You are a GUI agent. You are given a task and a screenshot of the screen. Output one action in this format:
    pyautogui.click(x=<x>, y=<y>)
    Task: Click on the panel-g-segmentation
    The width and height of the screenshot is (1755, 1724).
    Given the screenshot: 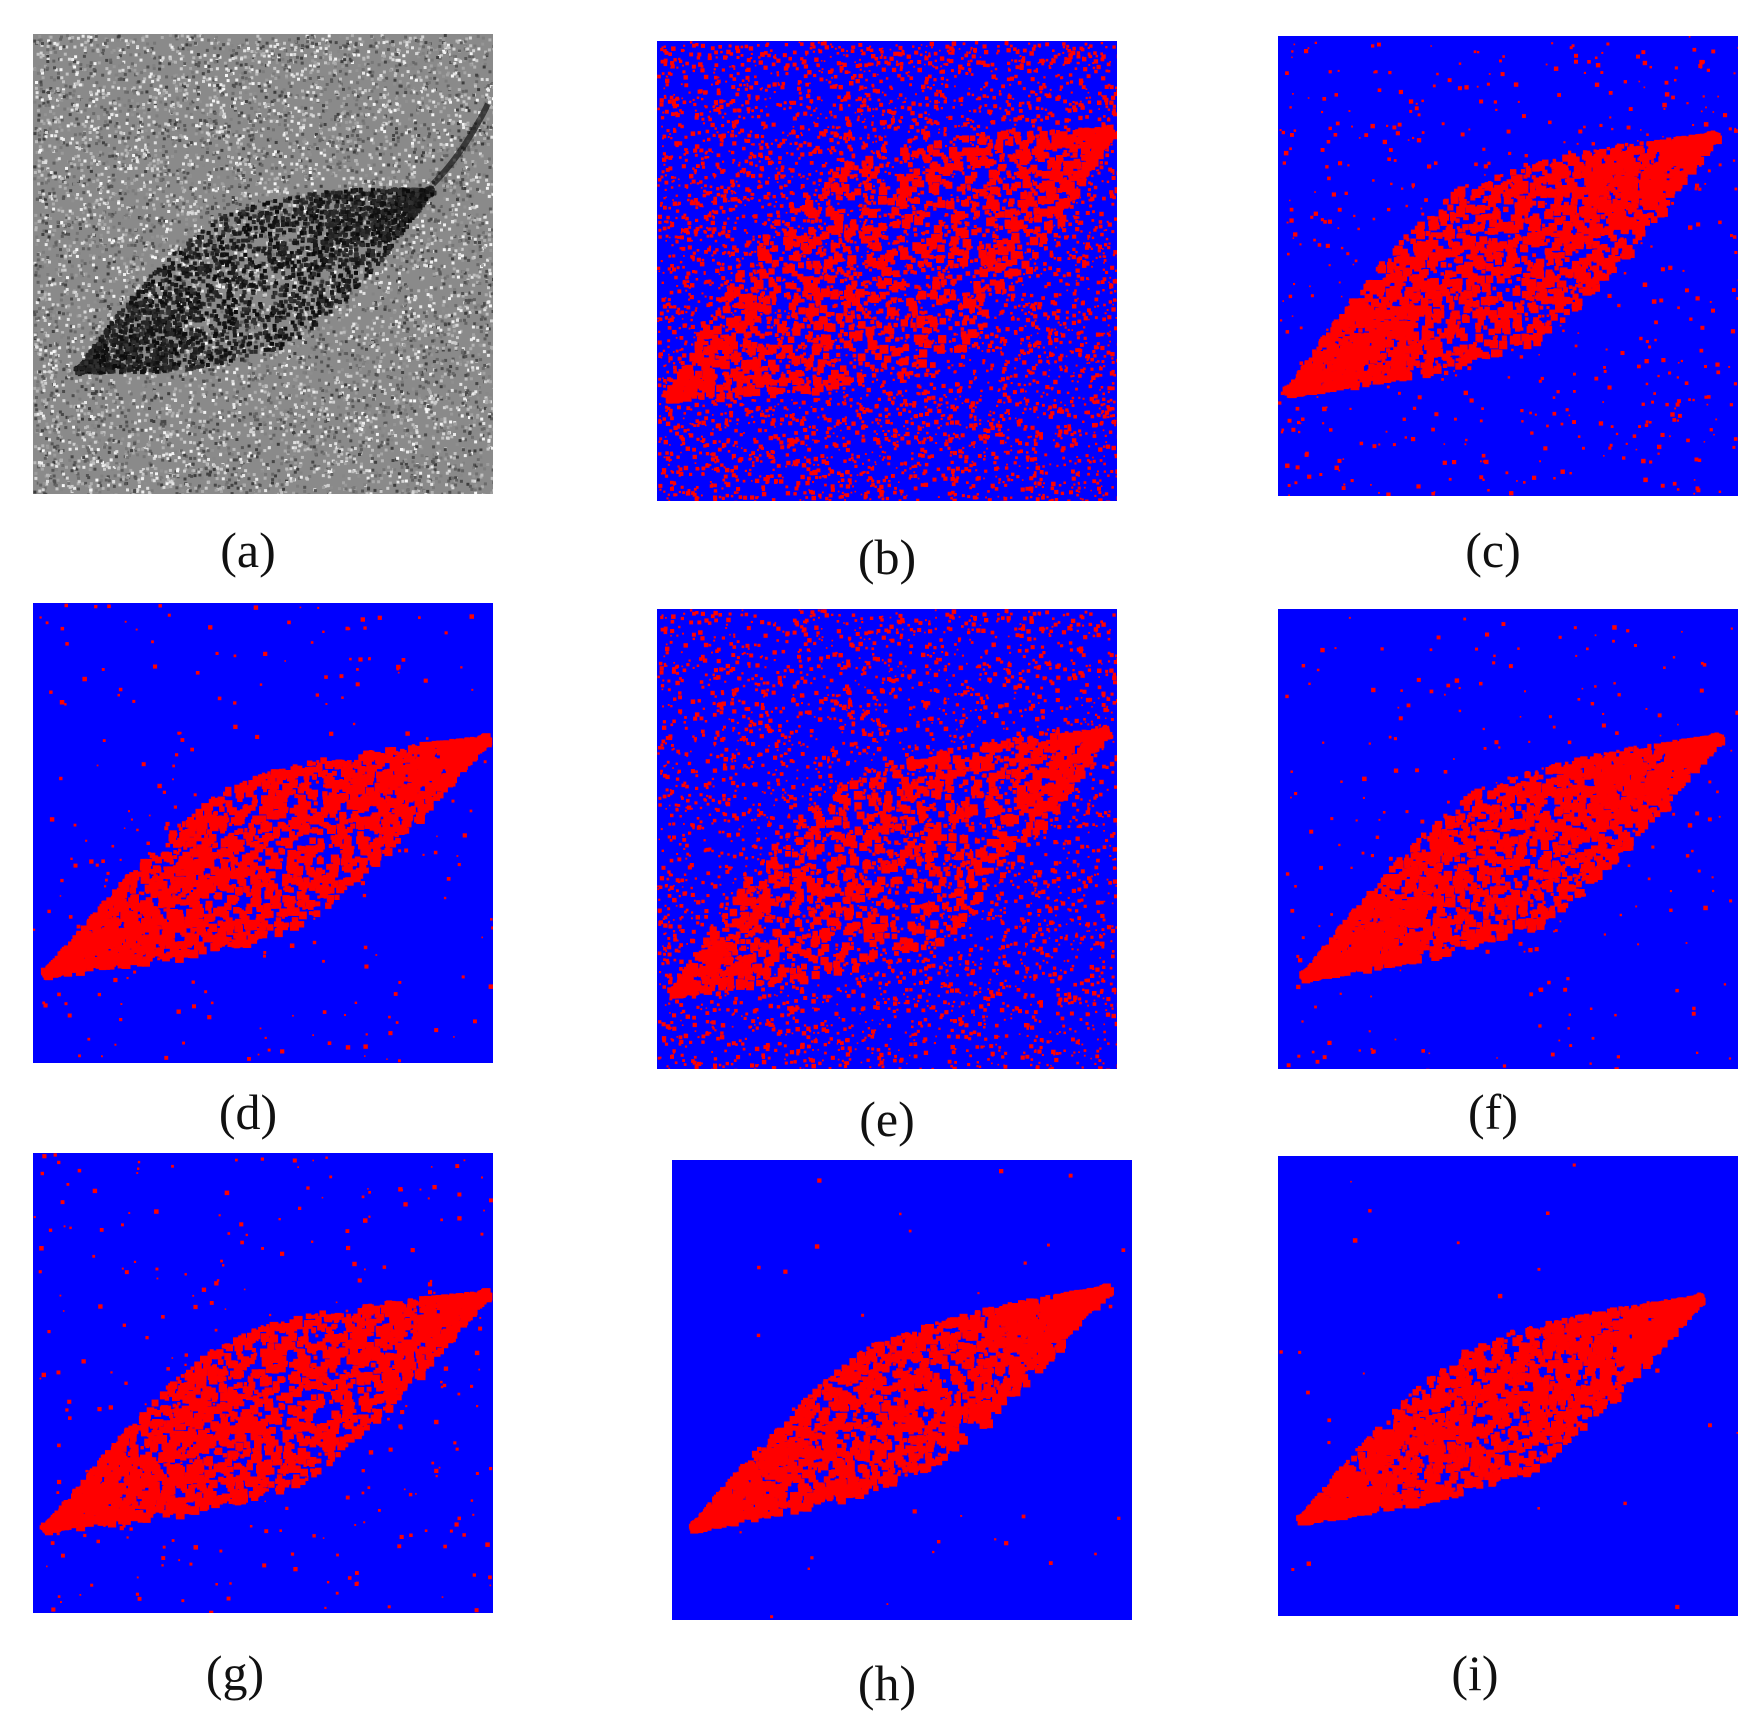 What is the action you would take?
    pyautogui.click(x=263, y=1383)
    